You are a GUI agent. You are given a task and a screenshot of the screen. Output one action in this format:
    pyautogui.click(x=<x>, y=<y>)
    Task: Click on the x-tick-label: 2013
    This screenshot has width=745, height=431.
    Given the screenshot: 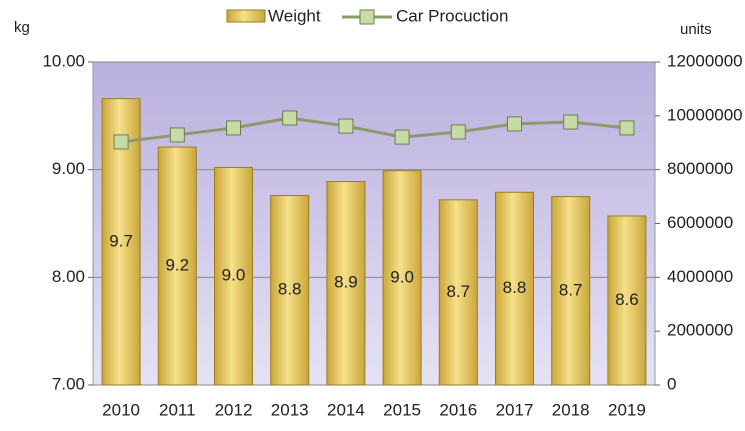 What is the action you would take?
    pyautogui.click(x=290, y=409)
    